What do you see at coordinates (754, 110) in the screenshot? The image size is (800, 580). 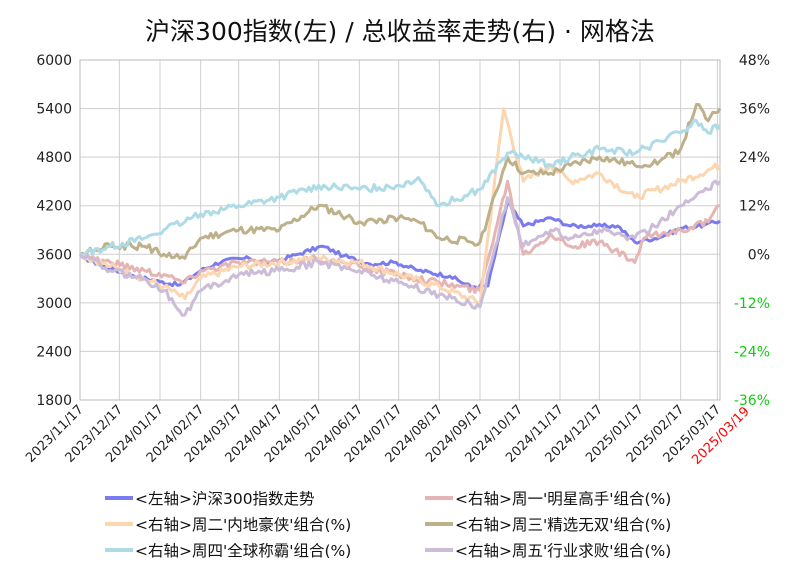 I see `right-tick-label: 36%` at bounding box center [754, 110].